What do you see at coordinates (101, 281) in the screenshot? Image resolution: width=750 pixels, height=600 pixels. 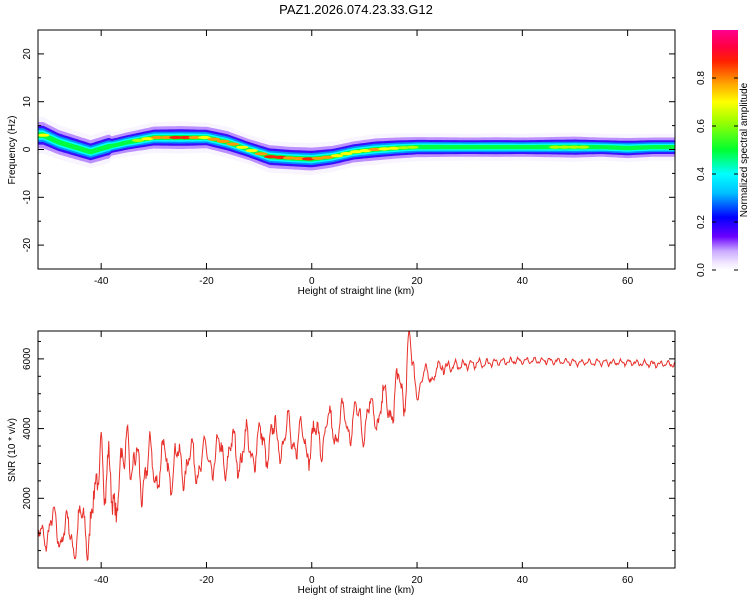 I see `spectrogram-x-tick-label: -40` at bounding box center [101, 281].